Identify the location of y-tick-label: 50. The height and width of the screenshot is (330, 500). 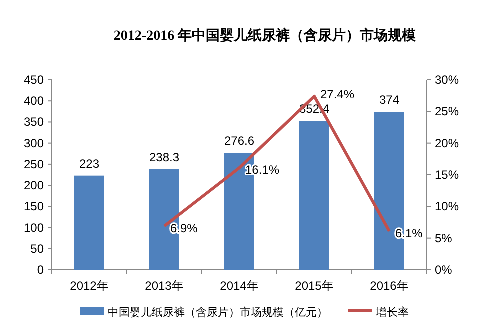
(37, 249).